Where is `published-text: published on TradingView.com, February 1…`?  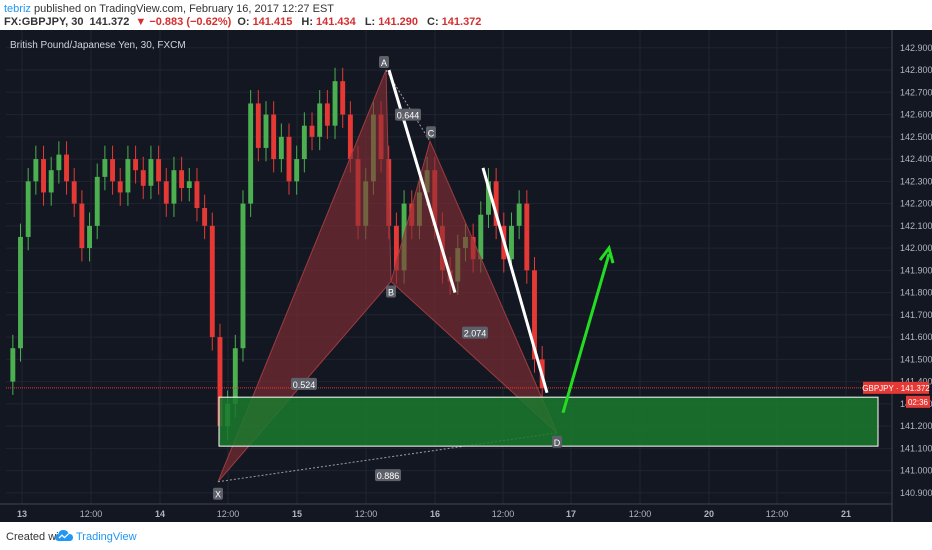 published-text: published on TradingView.com, February 1… is located at coordinates (182, 9).